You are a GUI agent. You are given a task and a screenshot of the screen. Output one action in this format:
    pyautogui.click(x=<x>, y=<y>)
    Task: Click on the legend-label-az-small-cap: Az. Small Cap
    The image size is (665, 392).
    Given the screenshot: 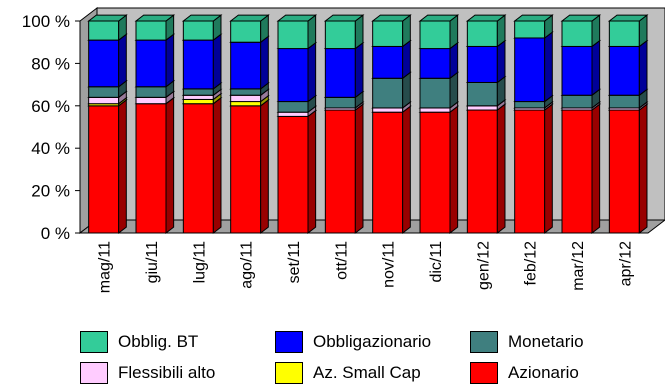 What is the action you would take?
    pyautogui.click(x=367, y=372)
    